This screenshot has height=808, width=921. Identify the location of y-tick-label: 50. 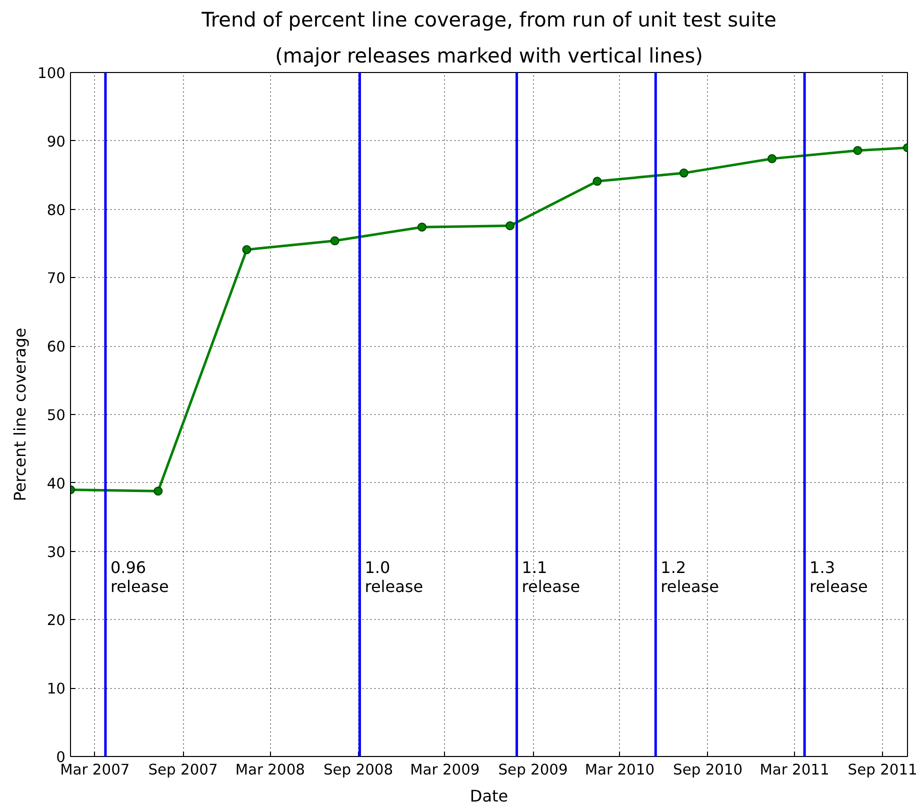
(56, 415).